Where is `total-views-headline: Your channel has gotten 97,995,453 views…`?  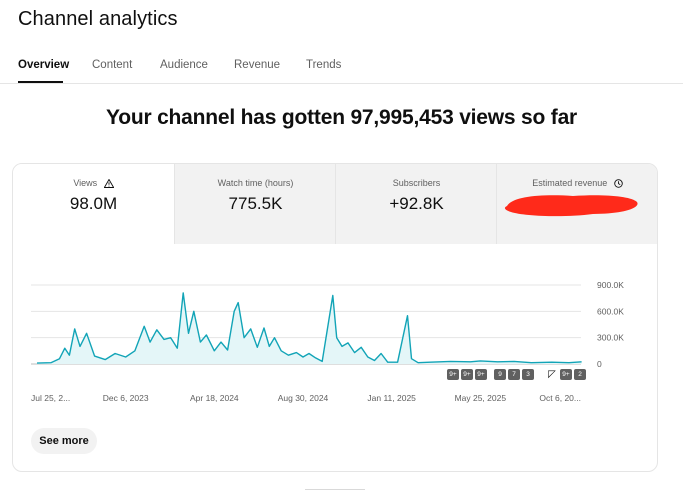
total-views-headline: Your channel has gotten 97,995,453 views… is located at coordinates (341, 117).